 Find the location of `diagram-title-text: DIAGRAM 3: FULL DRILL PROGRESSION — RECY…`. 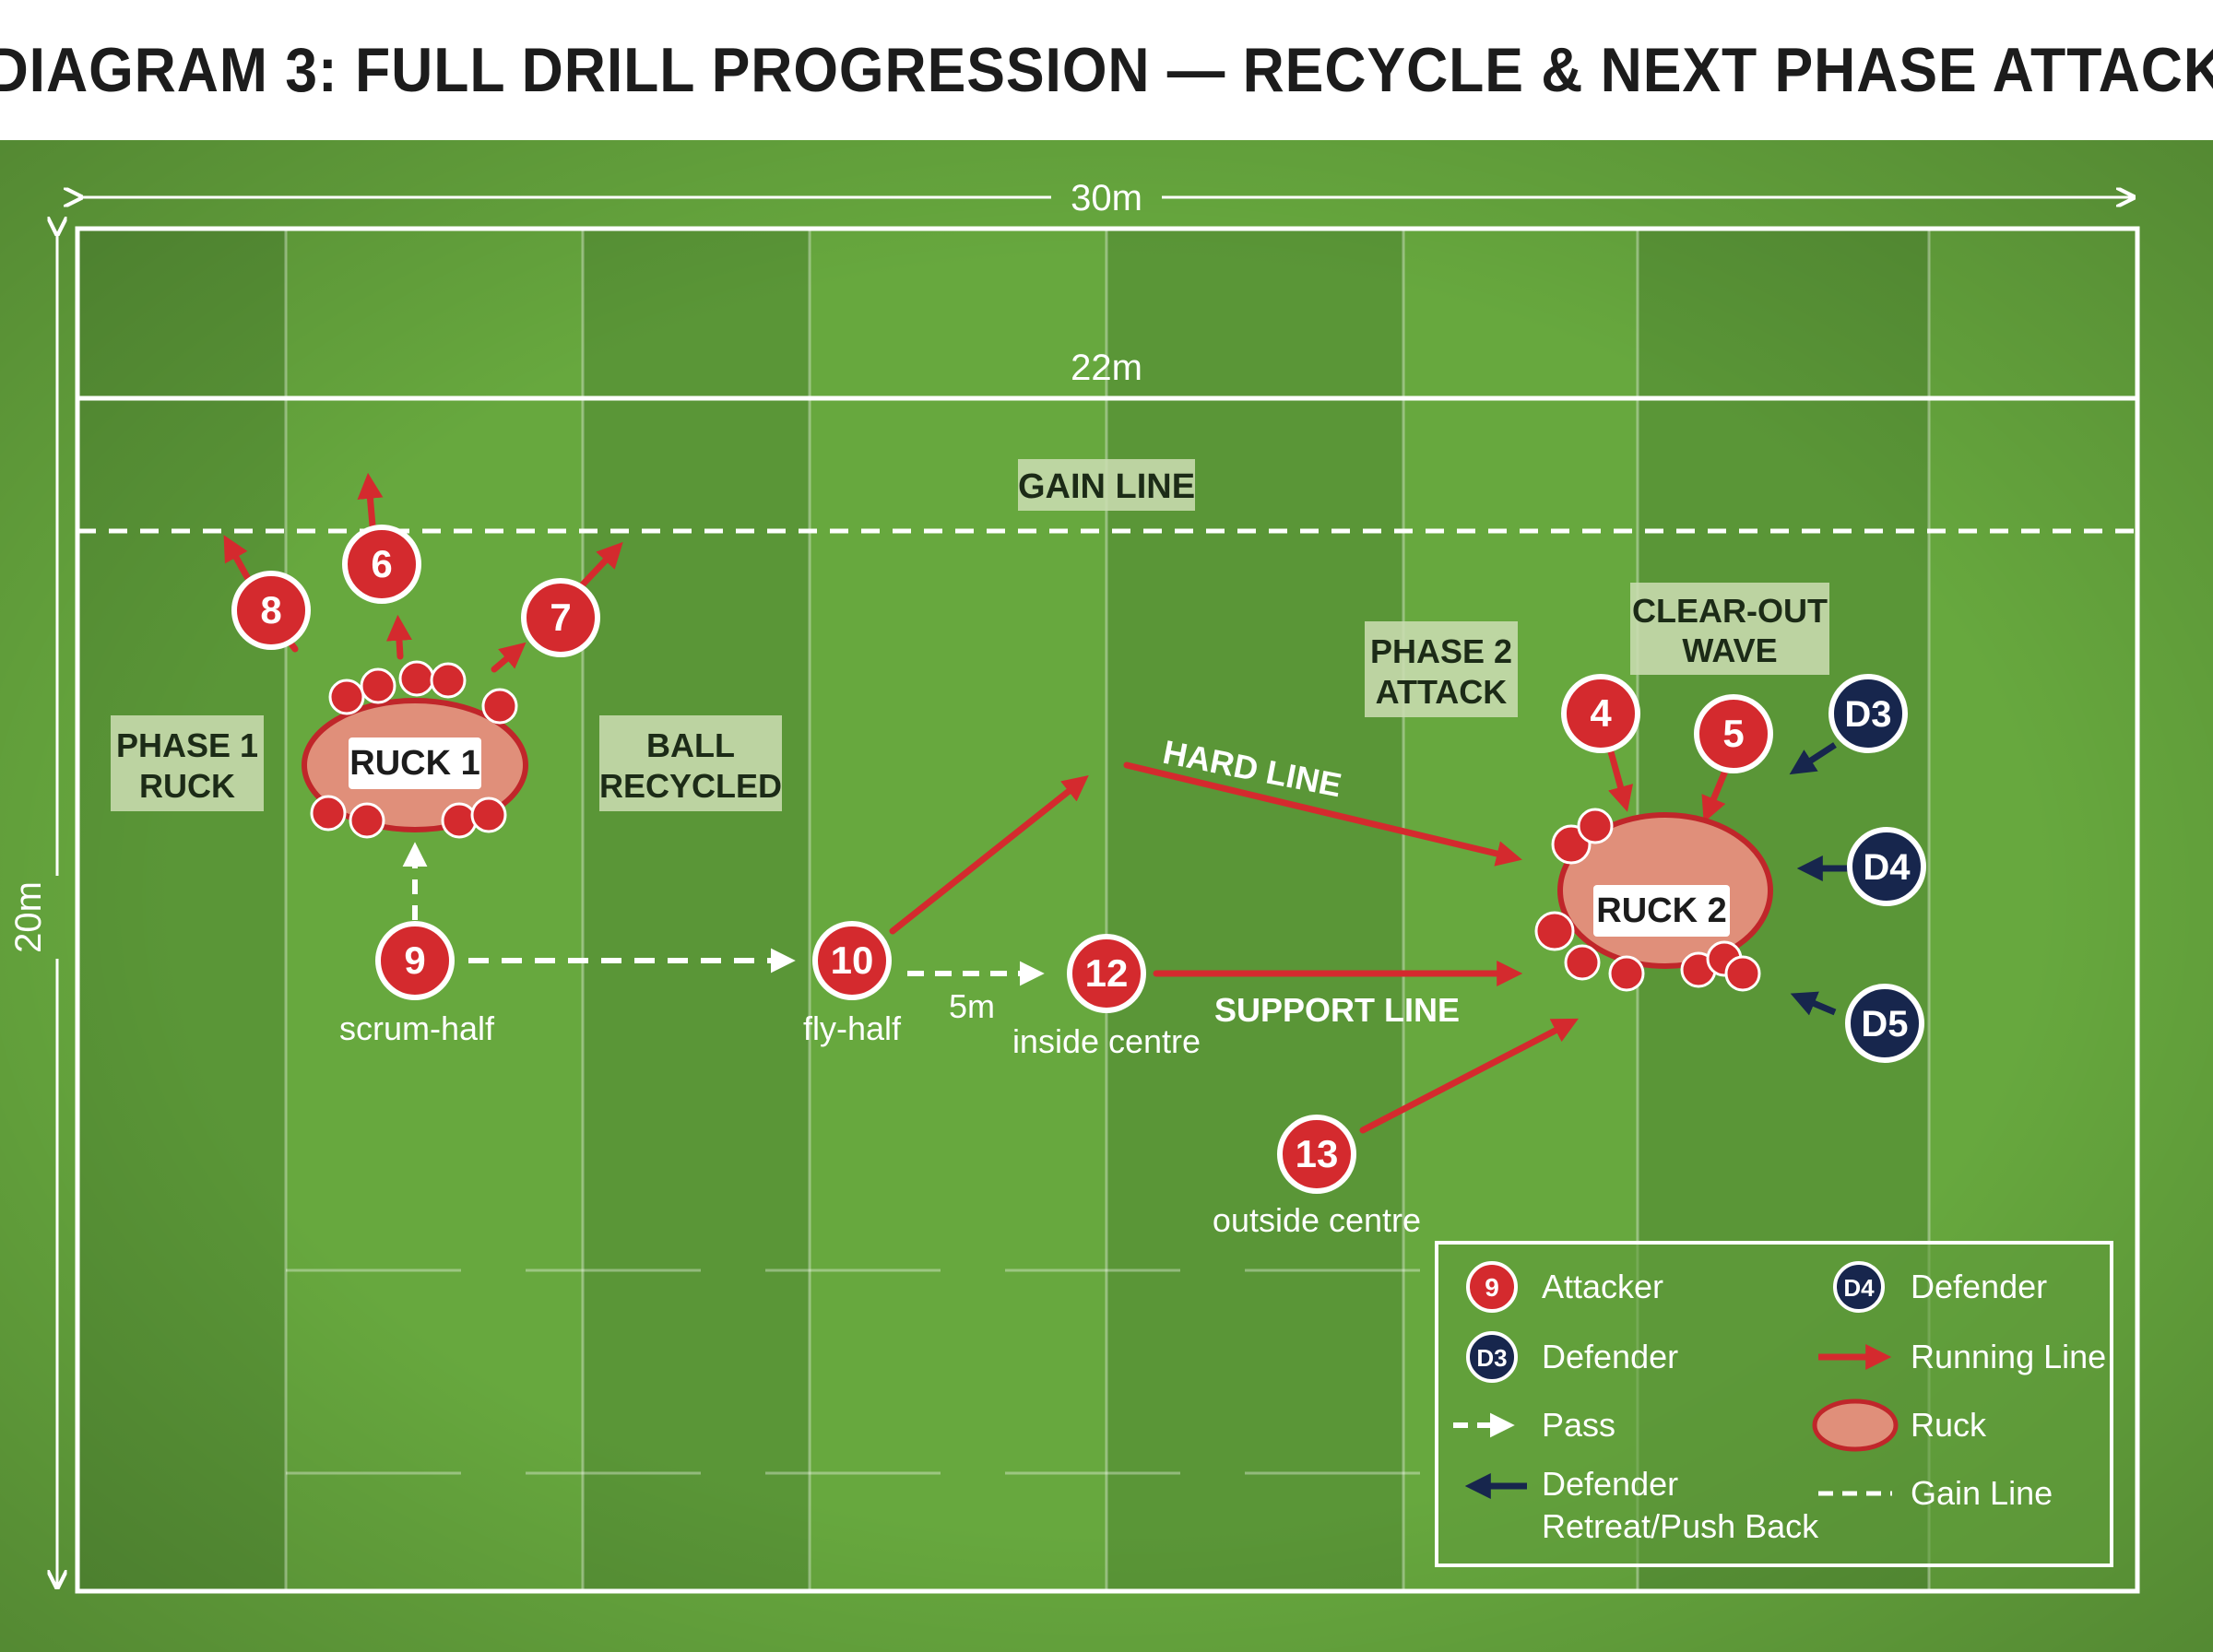

diagram-title-text: DIAGRAM 3: FULL DRILL PROGRESSION — RECY… is located at coordinates (1106, 70).